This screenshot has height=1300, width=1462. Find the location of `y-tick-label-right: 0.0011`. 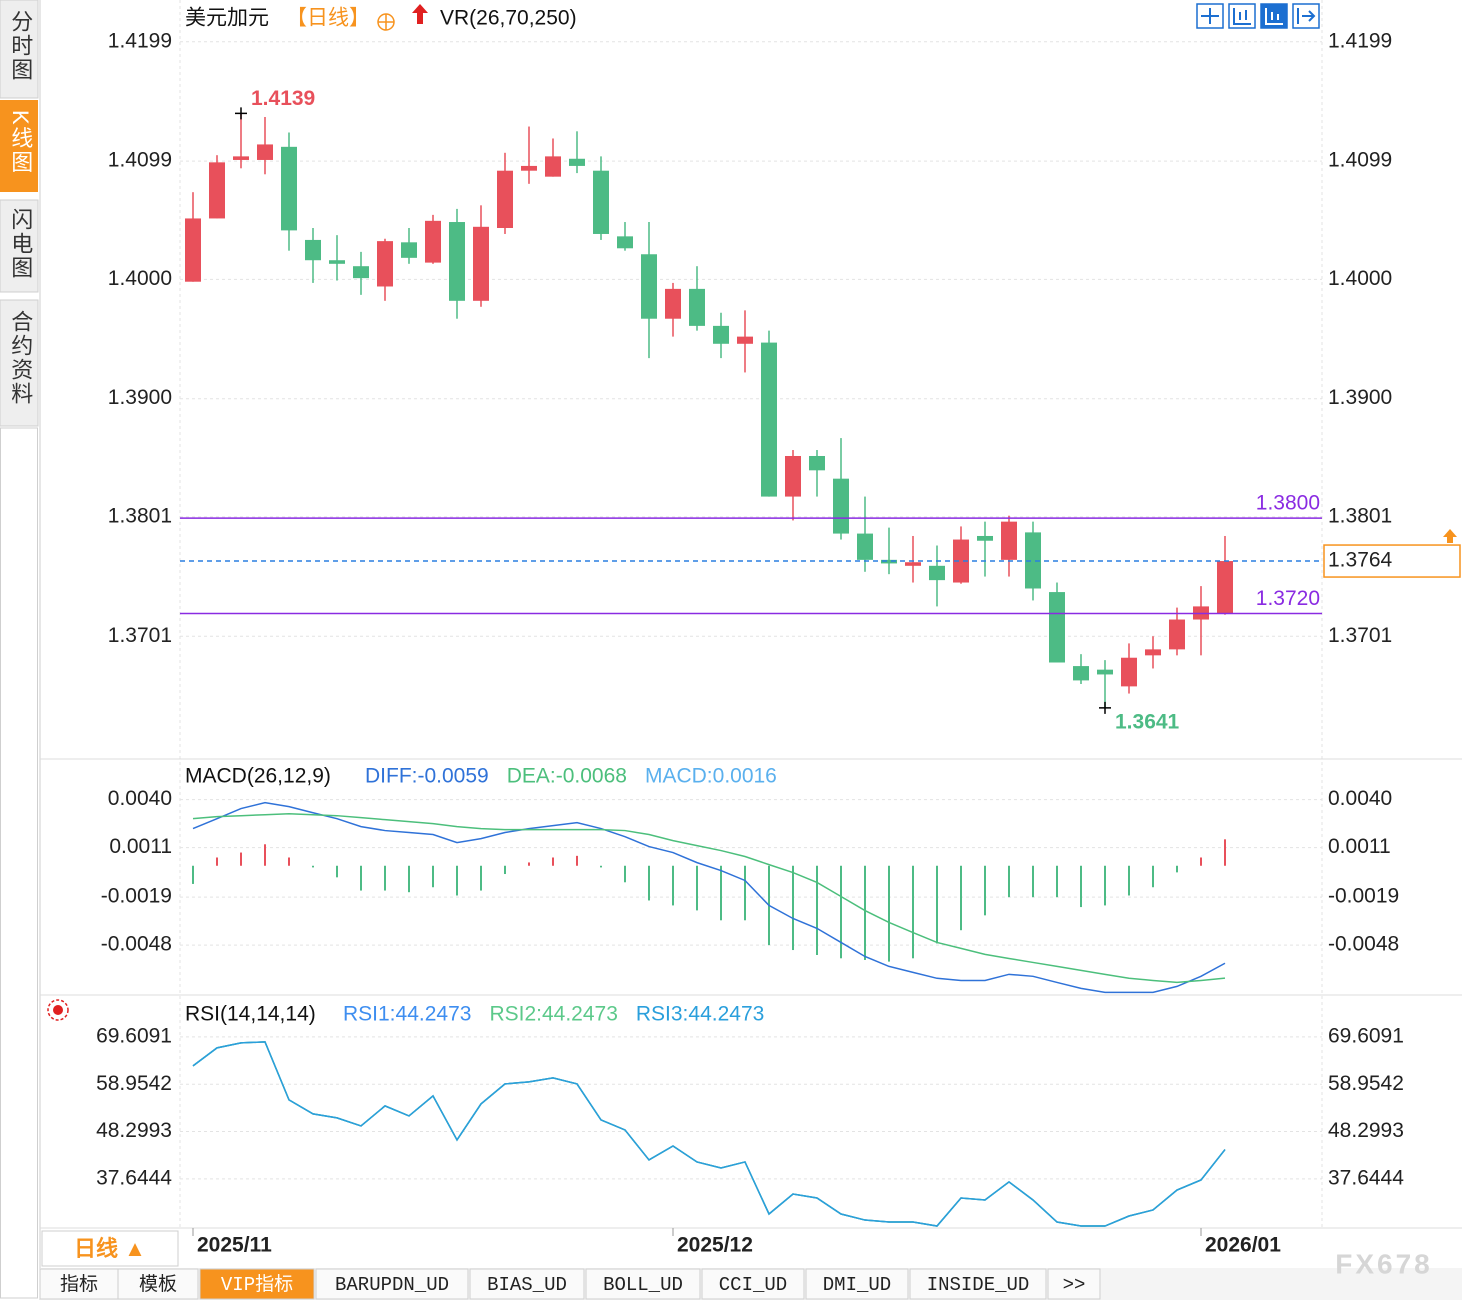

y-tick-label-right: 0.0011 is located at coordinates (1359, 846).